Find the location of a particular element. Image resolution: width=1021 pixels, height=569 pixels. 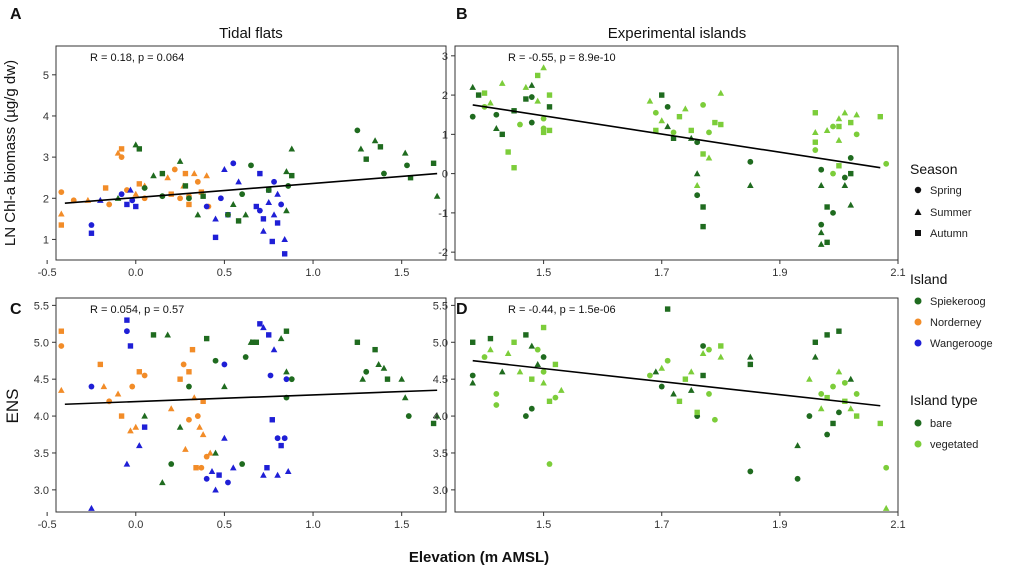

shared-xlabel: Elevation (m AMSL) is located at coordinates (479, 557).